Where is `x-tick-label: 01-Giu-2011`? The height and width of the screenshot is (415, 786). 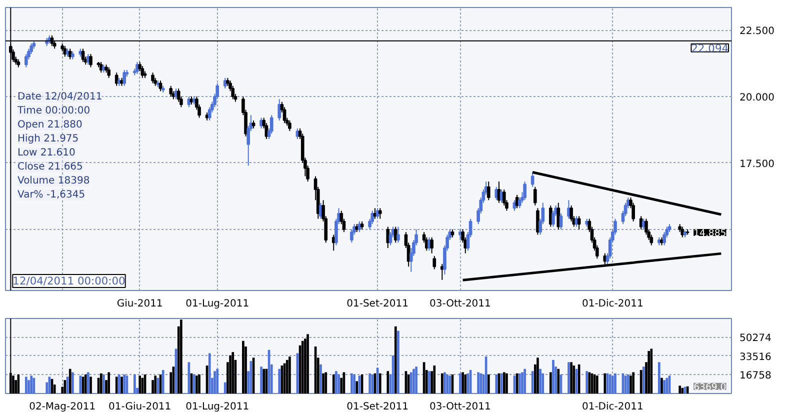 x-tick-label: 01-Giu-2011 is located at coordinates (140, 407).